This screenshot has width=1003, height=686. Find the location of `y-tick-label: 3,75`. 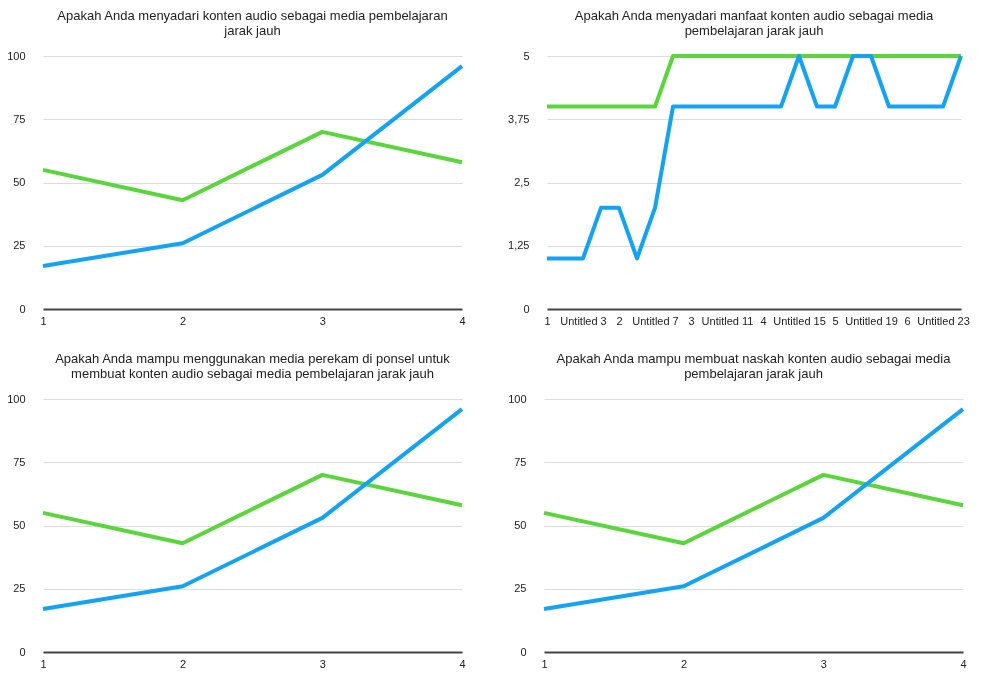

y-tick-label: 3,75 is located at coordinates (519, 118).